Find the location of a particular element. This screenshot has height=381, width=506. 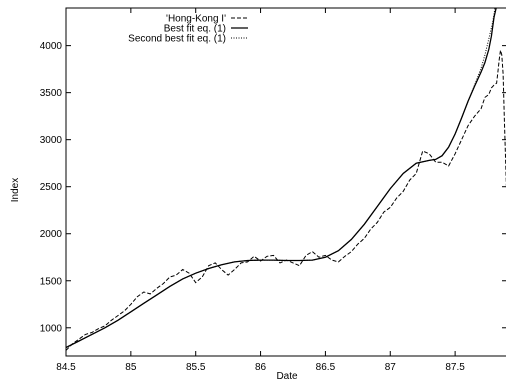

x-tick-label: 85.5 is located at coordinates (196, 367).